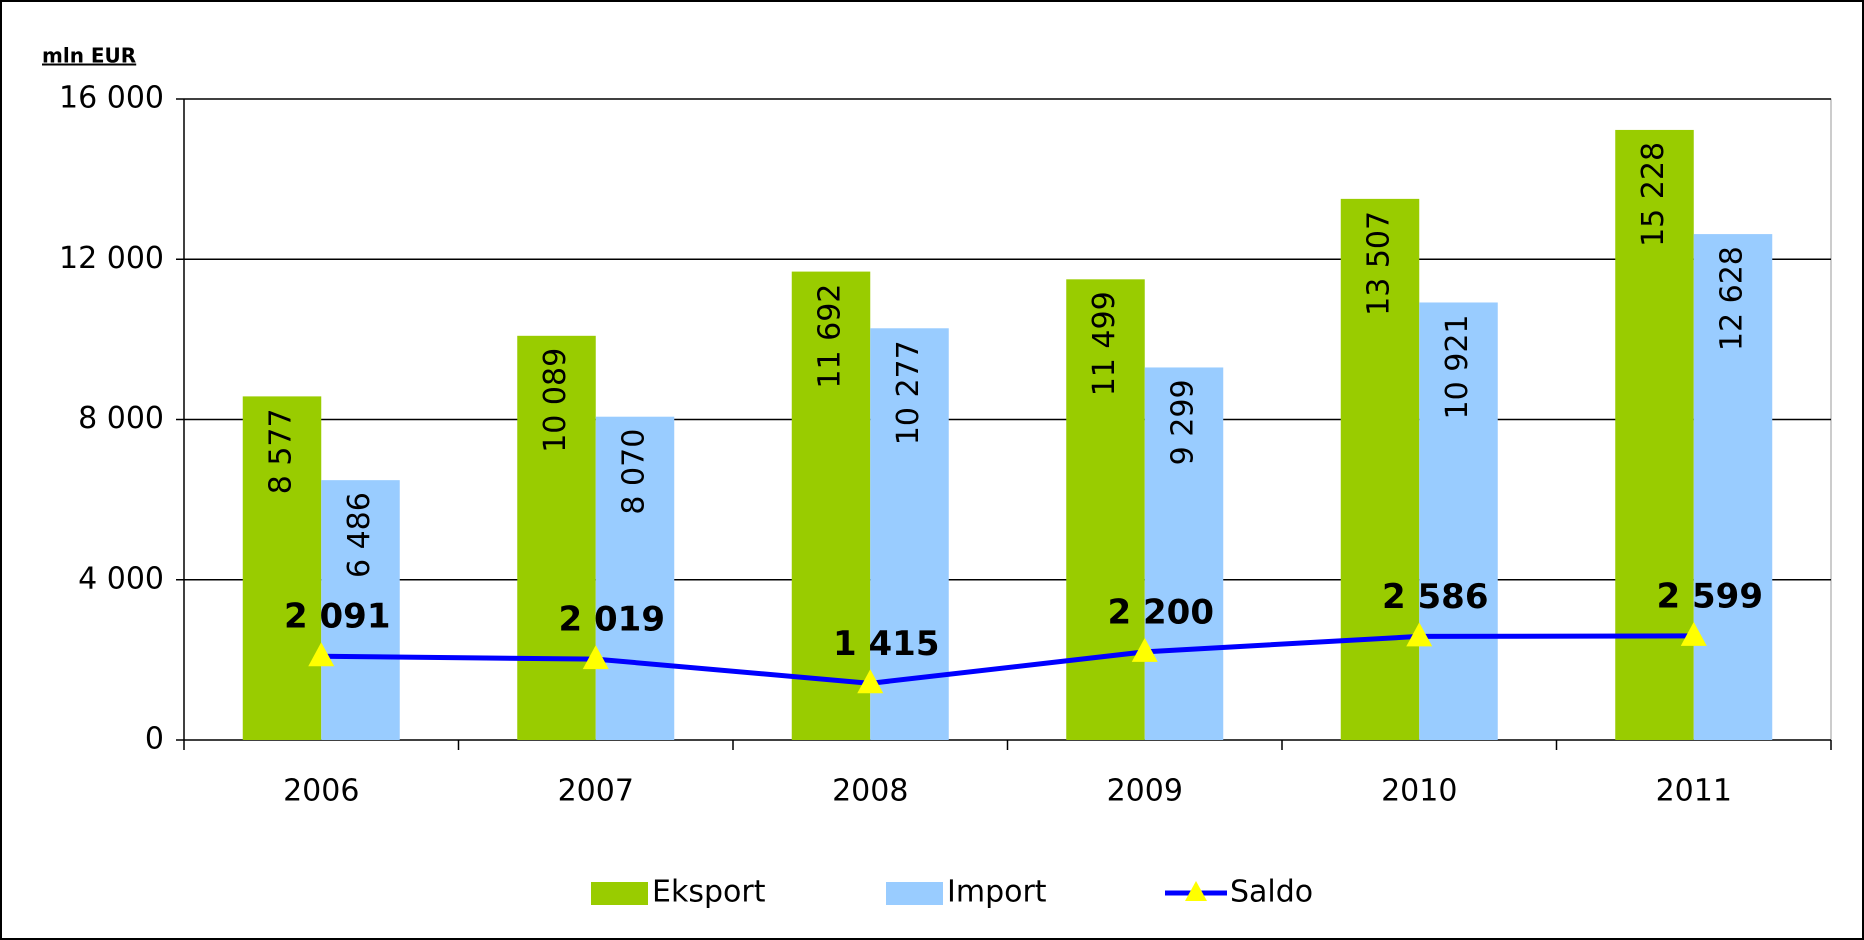 The image size is (1864, 940). What do you see at coordinates (830, 336) in the screenshot?
I see `bar-value-label: 11 692` at bounding box center [830, 336].